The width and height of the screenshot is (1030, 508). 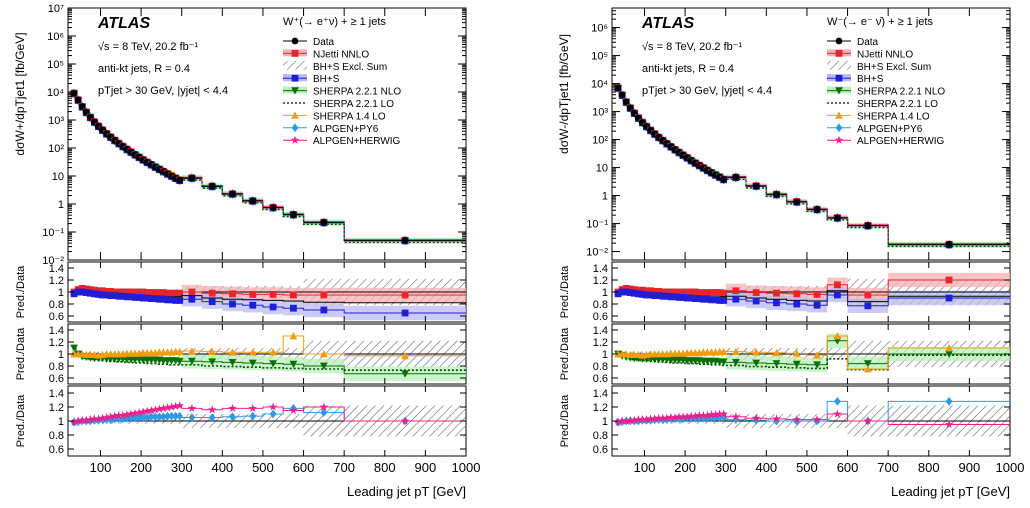 I want to click on x-tick-label: 800, so click(x=385, y=467).